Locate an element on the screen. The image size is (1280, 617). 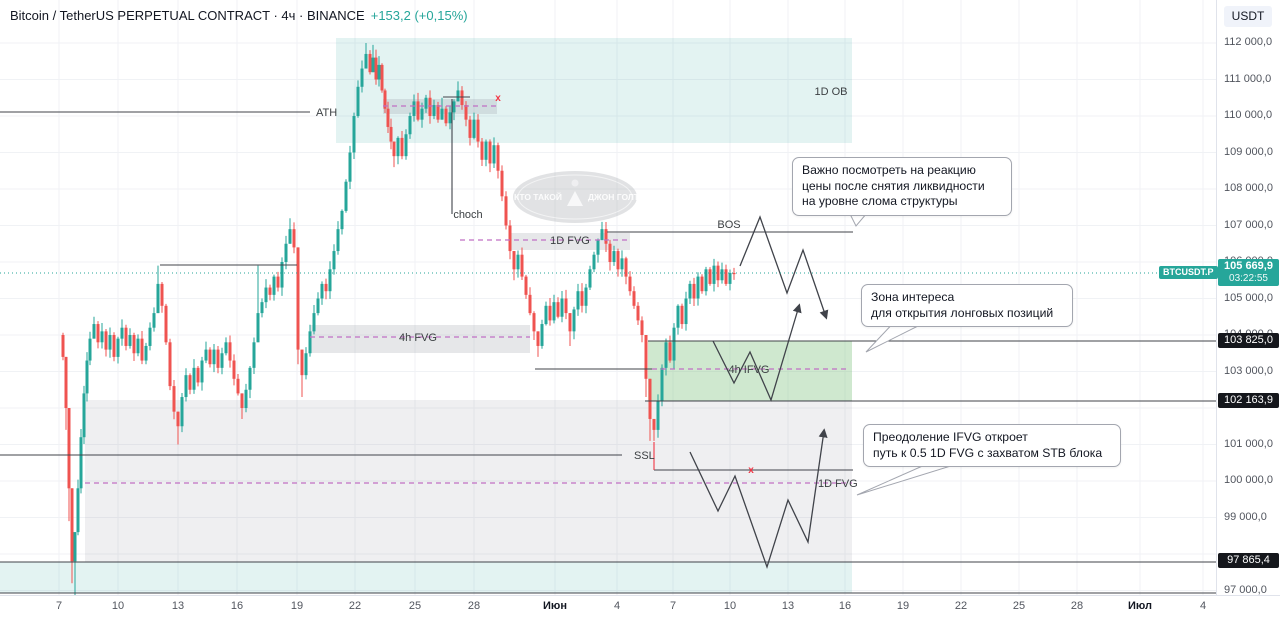
callout-line: Преодоление IFVG откроет is located at coordinates (950, 437).